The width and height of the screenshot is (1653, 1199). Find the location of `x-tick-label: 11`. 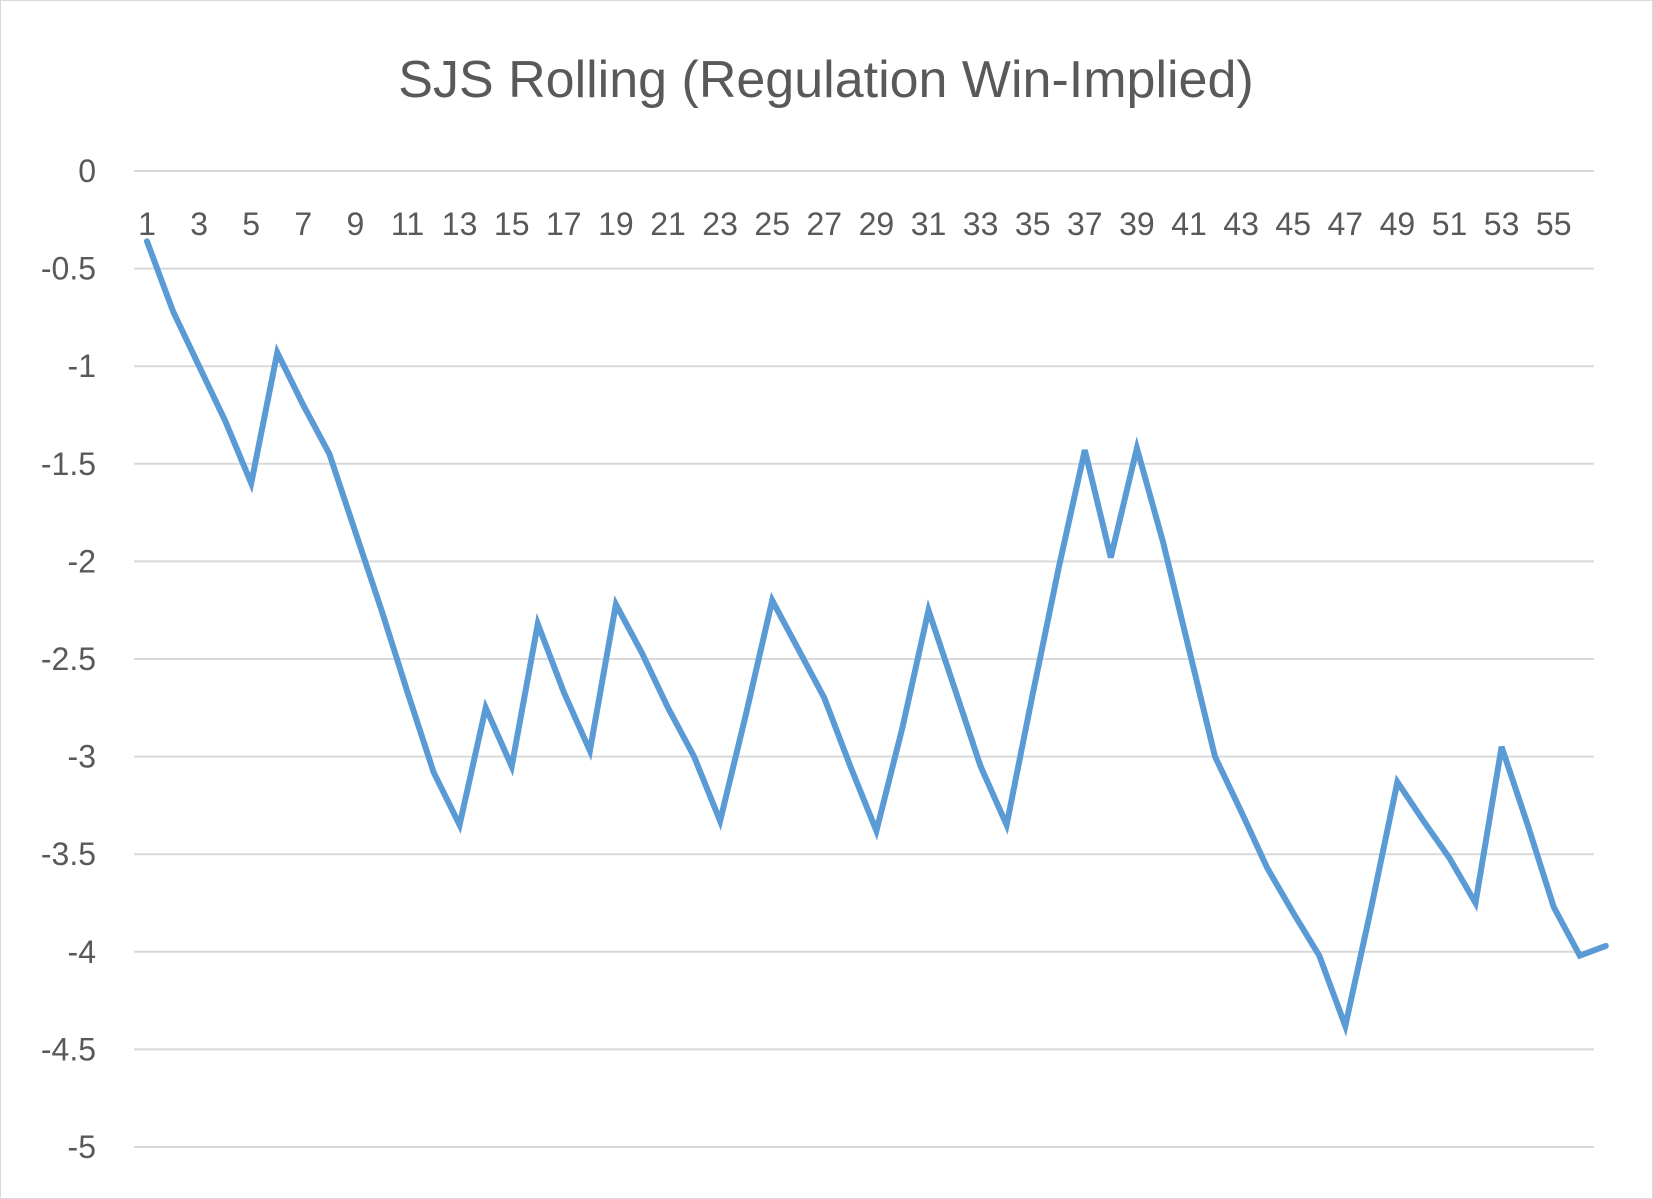

x-tick-label: 11 is located at coordinates (407, 224).